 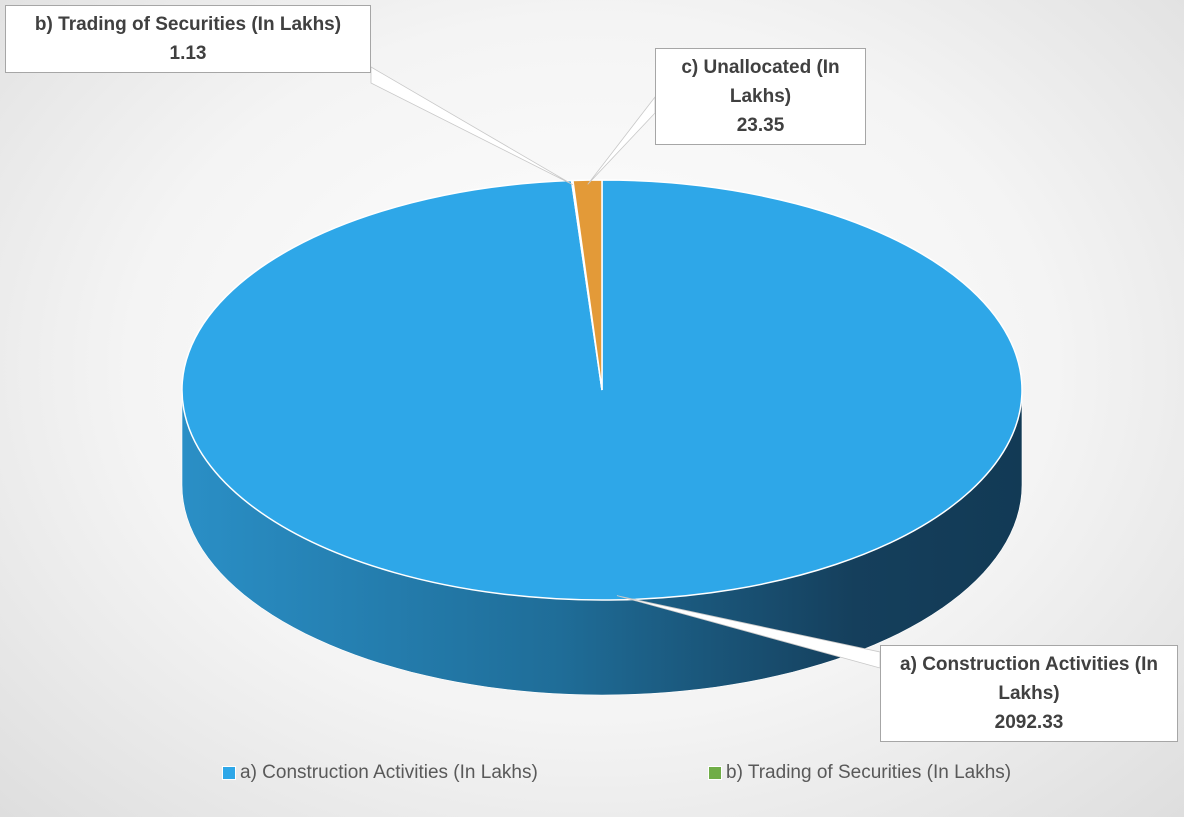 What do you see at coordinates (188, 39) in the screenshot?
I see `data-label: b) Trading of Securities (In Lakhs) 1.13` at bounding box center [188, 39].